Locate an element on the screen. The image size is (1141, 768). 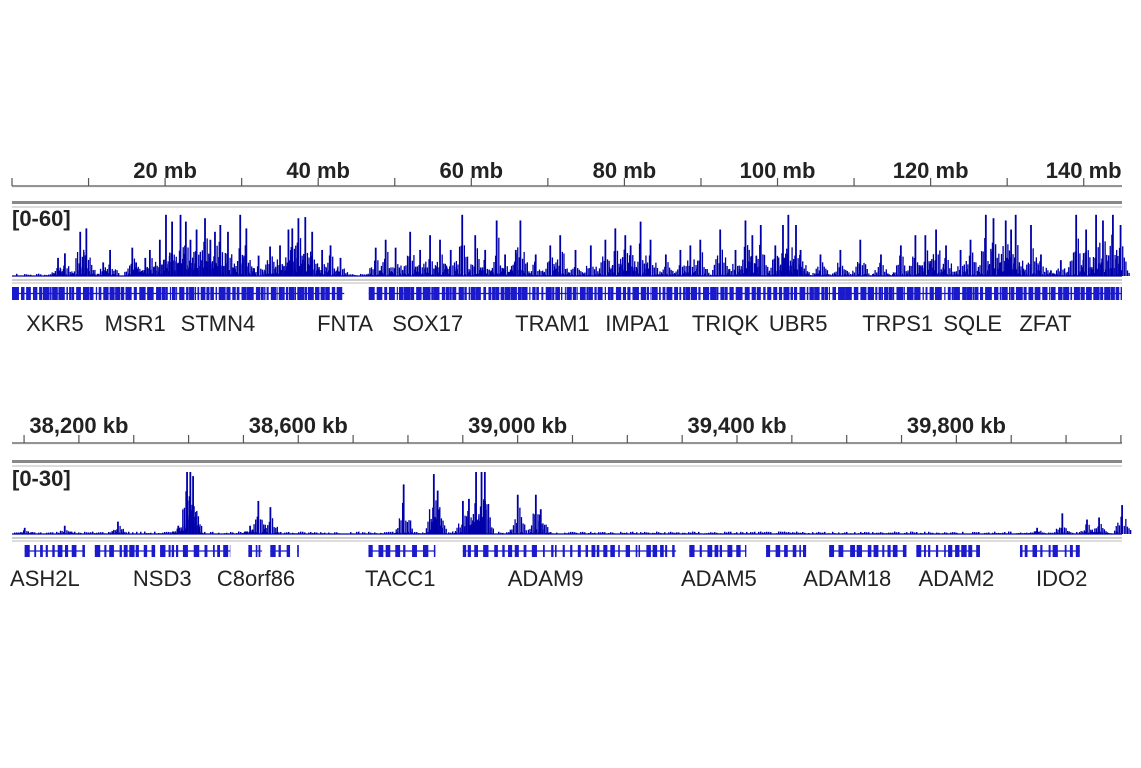
gene-label-ido2: IDO2 is located at coordinates (1061, 578).